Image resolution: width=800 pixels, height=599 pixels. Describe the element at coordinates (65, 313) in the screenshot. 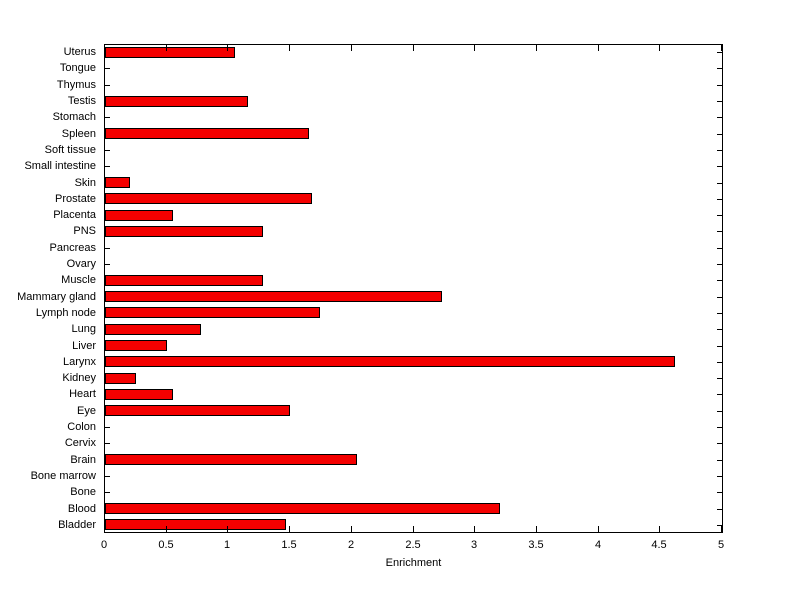

I see `y-tick-label: Lymph node` at that location.